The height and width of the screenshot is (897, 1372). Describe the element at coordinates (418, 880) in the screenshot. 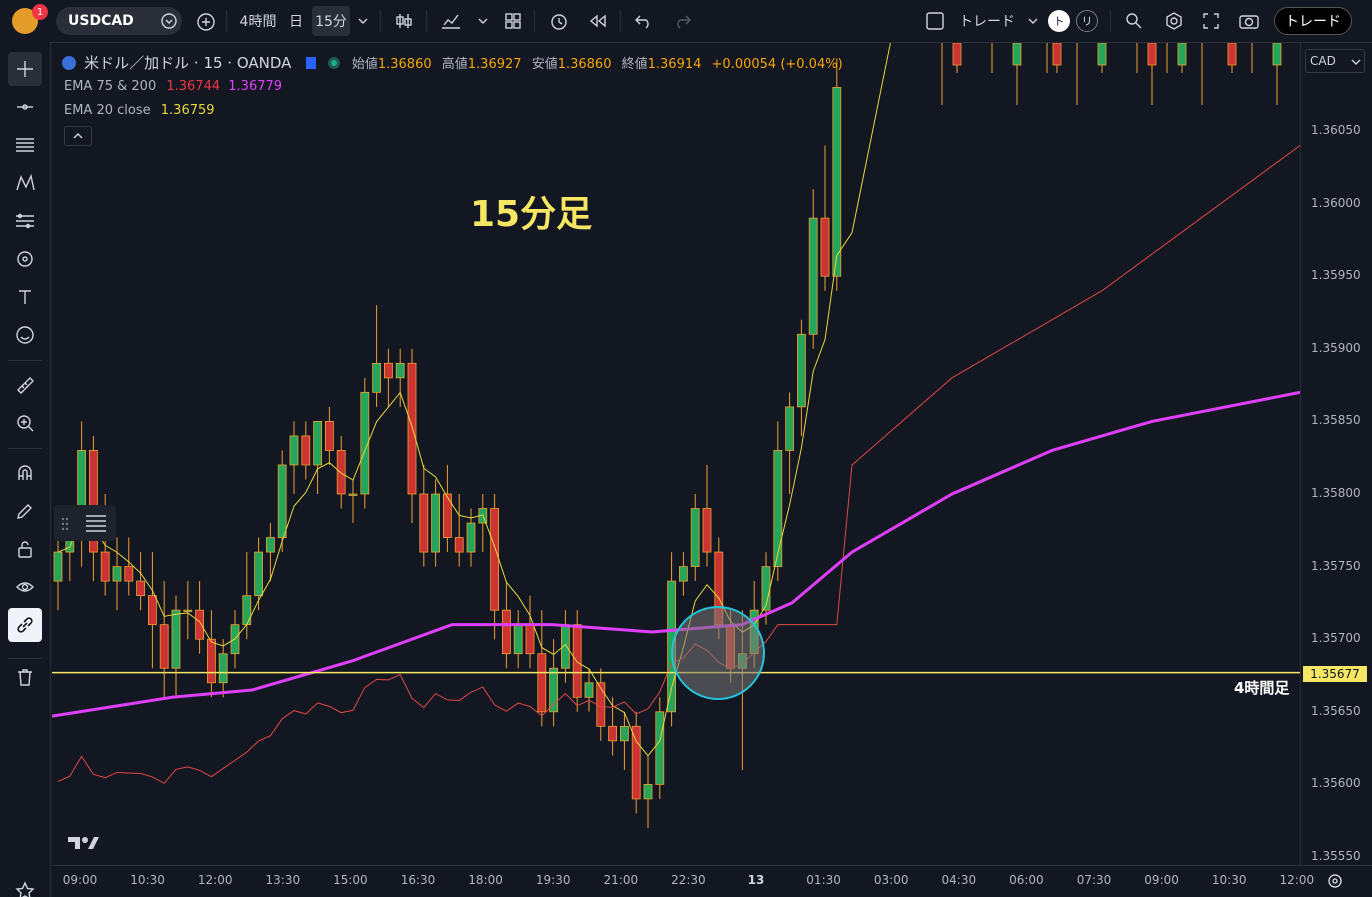

I see `time-tick-label: 16:30` at that location.